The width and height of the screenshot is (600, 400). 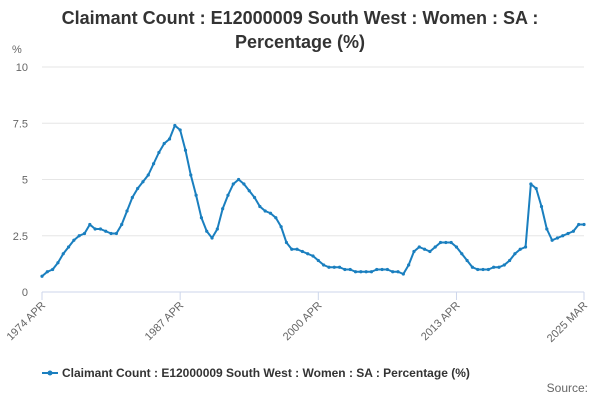 What do you see at coordinates (567, 322) in the screenshot?
I see `x-tick-label: 2025 MAR` at bounding box center [567, 322].